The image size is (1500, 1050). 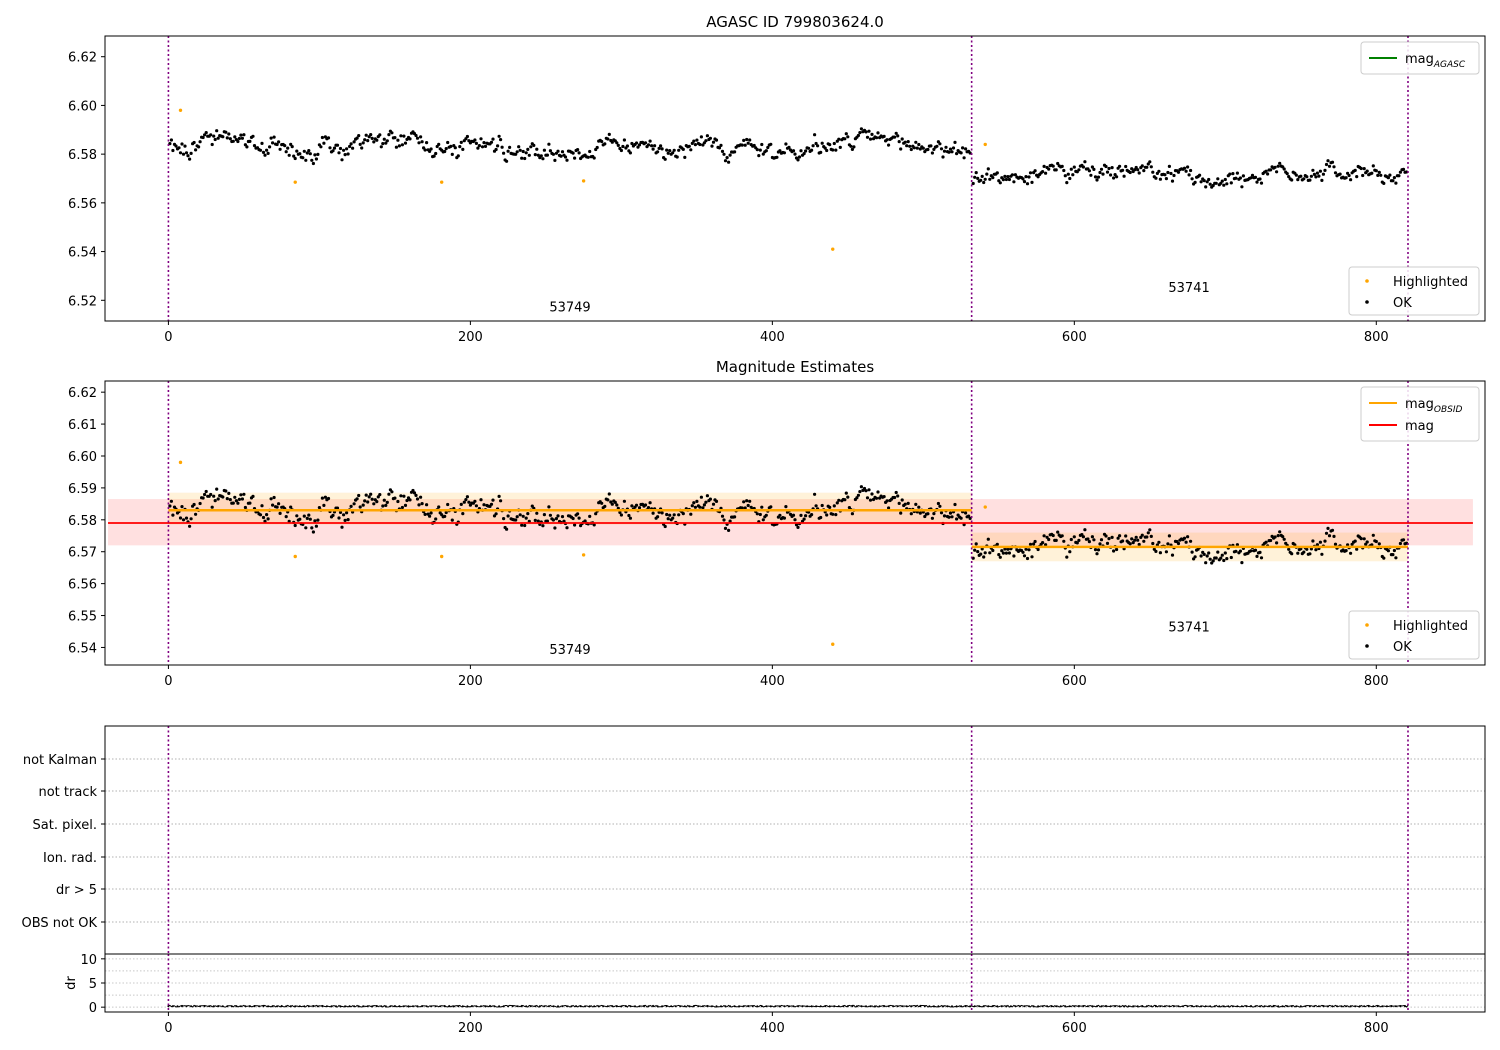 What do you see at coordinates (82, 648) in the screenshot?
I see `y-tick-label: 6.54` at bounding box center [82, 648].